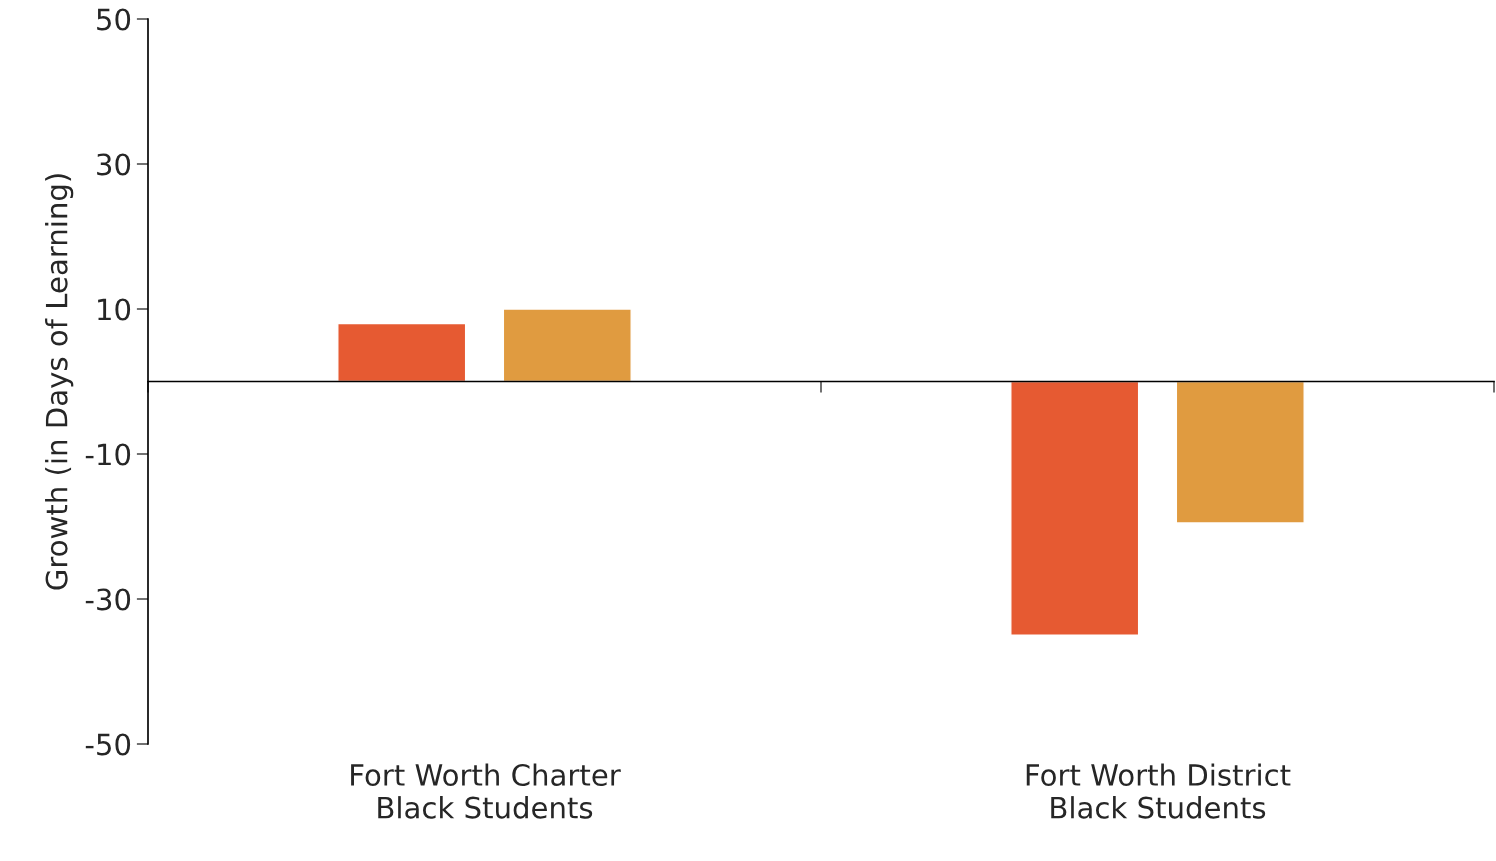  I want to click on x-tick-label: Fort Worth Charter Black Students, so click(486, 791).